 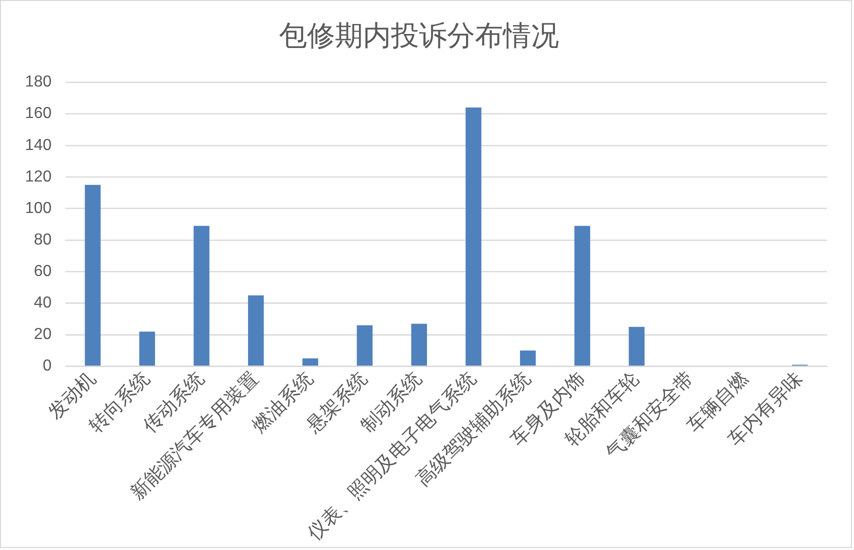 What do you see at coordinates (43, 303) in the screenshot?
I see `y-tick-label: 40` at bounding box center [43, 303].